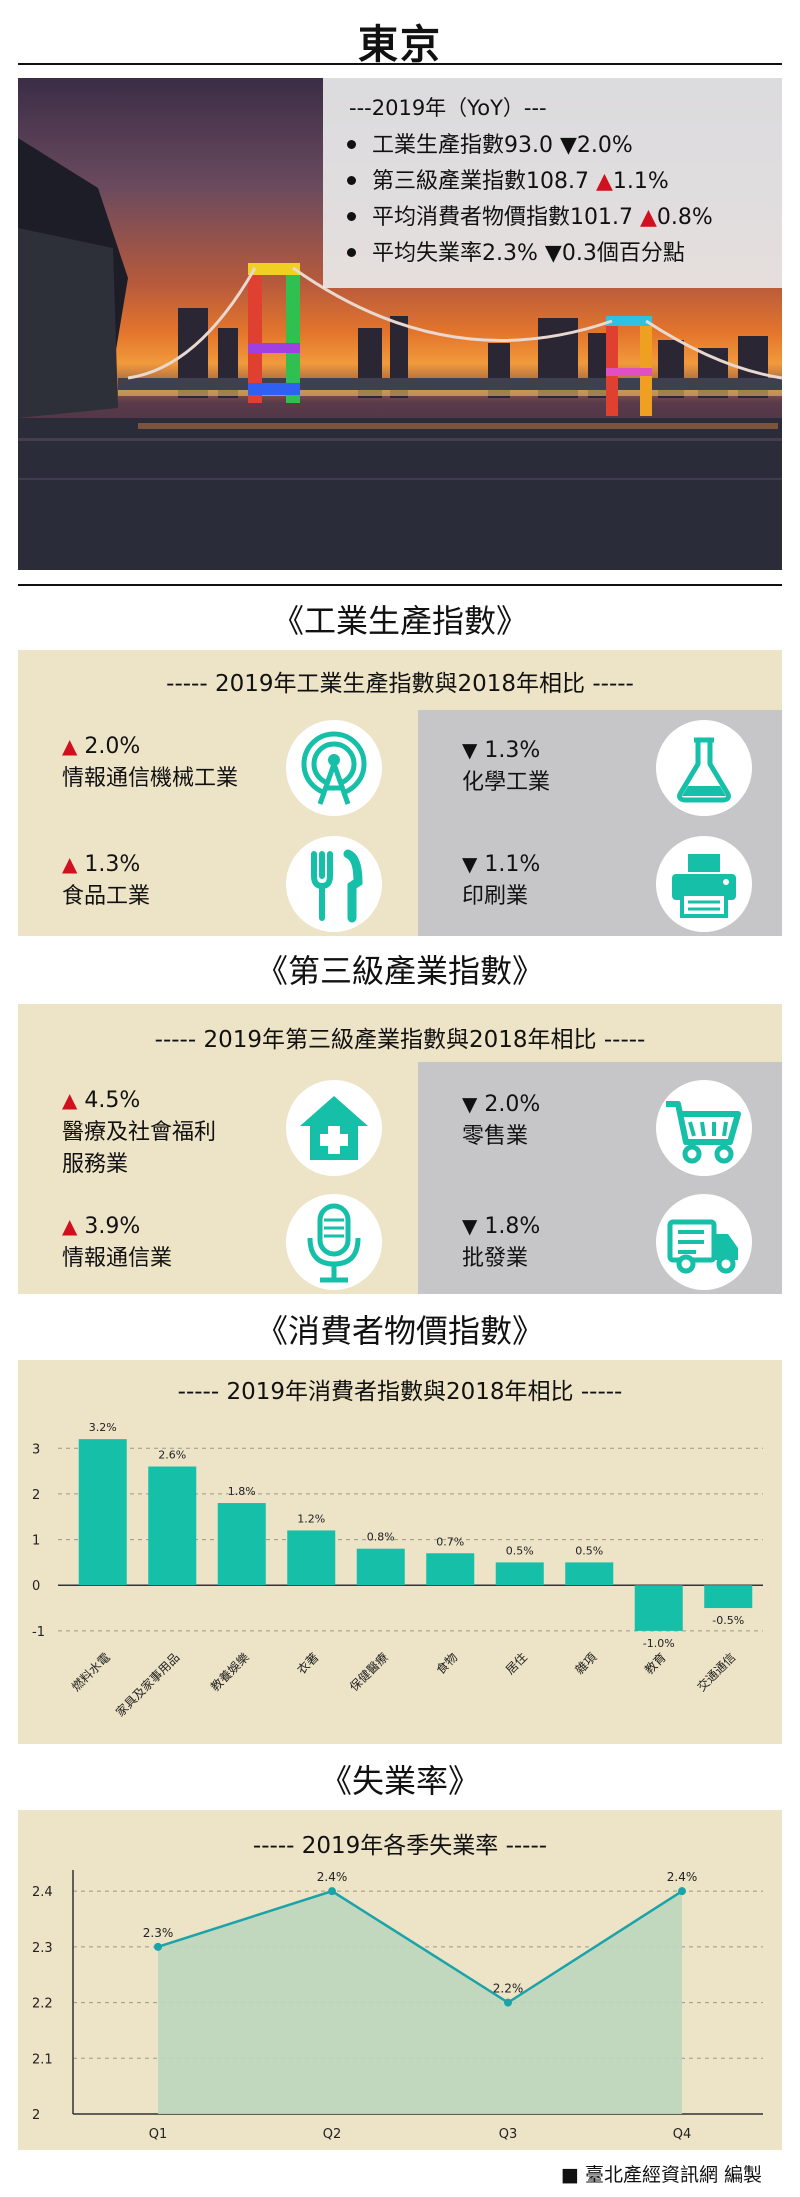 This screenshot has width=800, height=2197. Describe the element at coordinates (334, 1128) in the screenshot. I see `medical-house-icon` at that location.